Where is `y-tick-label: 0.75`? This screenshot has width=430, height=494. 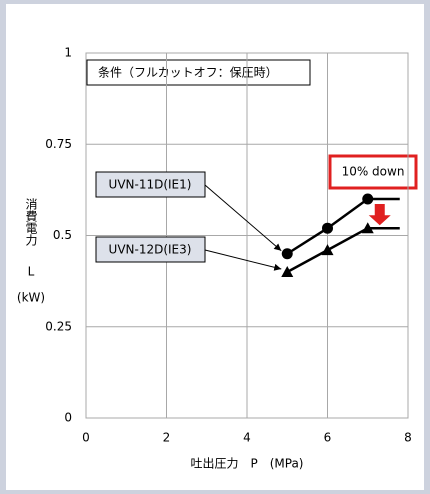
y-tick-label: 0.75 is located at coordinates (58, 144).